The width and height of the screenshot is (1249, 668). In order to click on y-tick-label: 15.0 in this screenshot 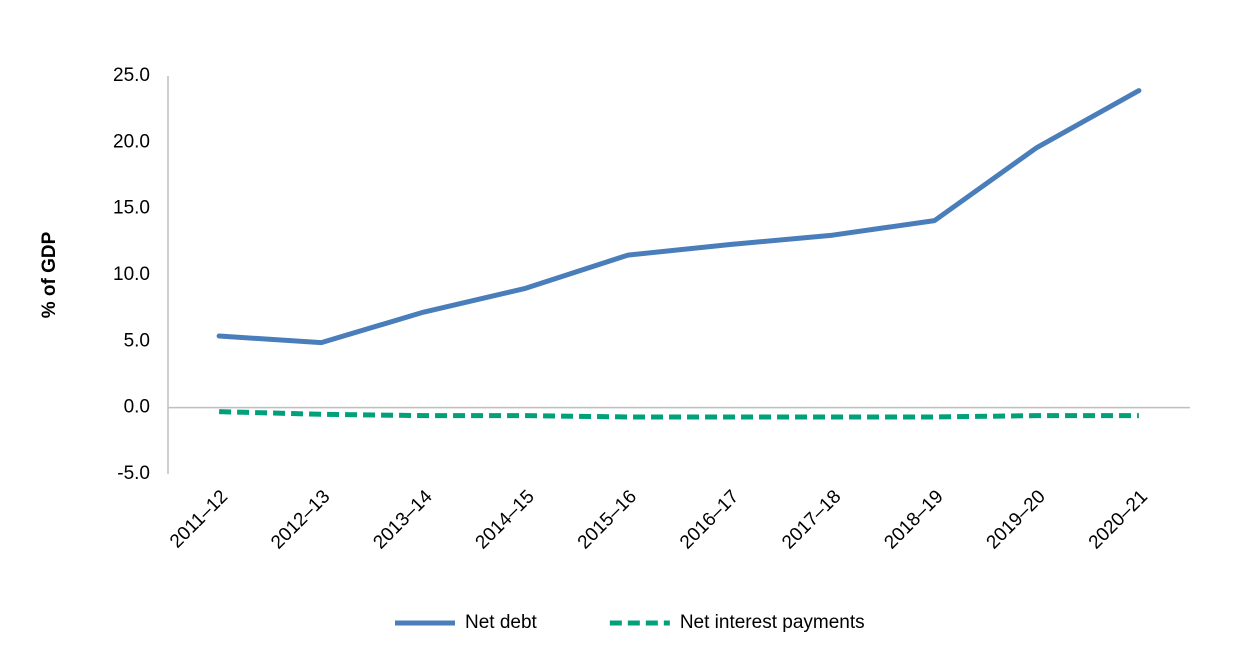, I will do `click(131, 208)`.